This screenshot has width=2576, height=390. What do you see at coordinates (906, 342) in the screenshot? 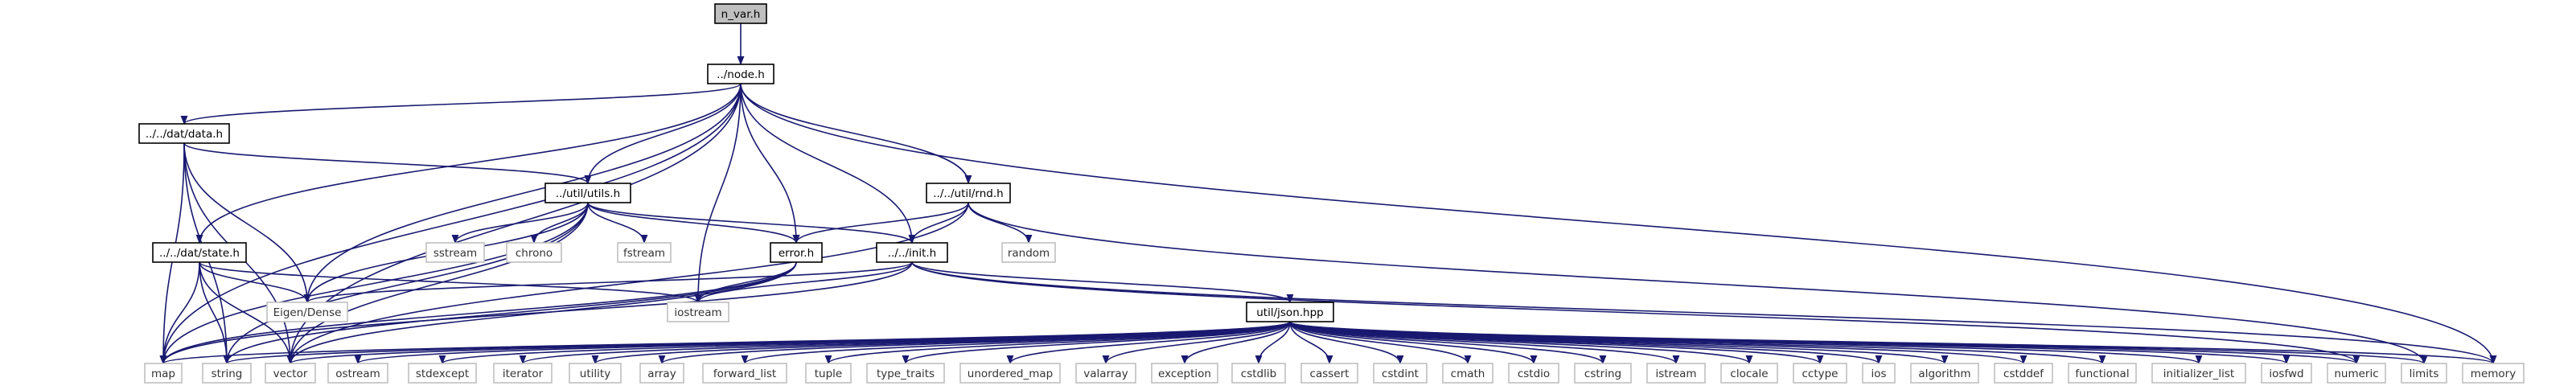
I see `edge-json-hpp-to-iterator` at bounding box center [906, 342].